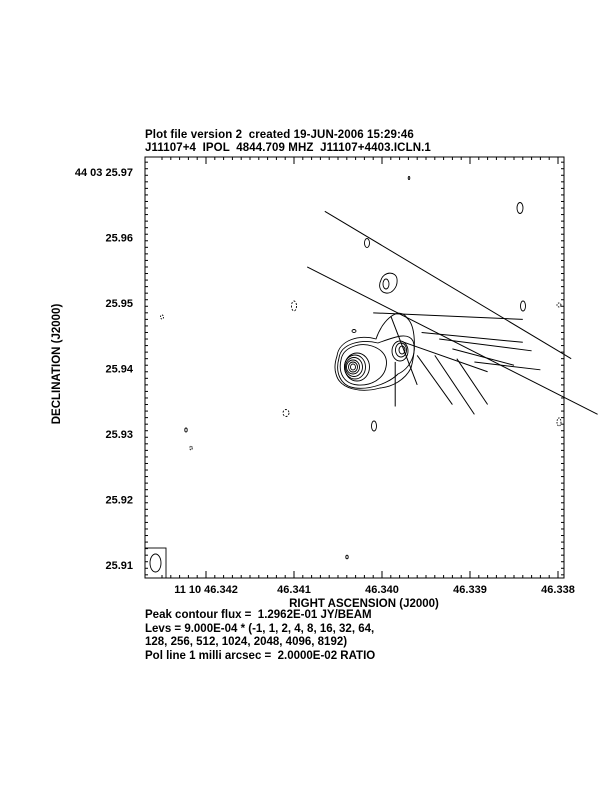  What do you see at coordinates (119, 501) in the screenshot?
I see `y-tick-label: 25.92` at bounding box center [119, 501].